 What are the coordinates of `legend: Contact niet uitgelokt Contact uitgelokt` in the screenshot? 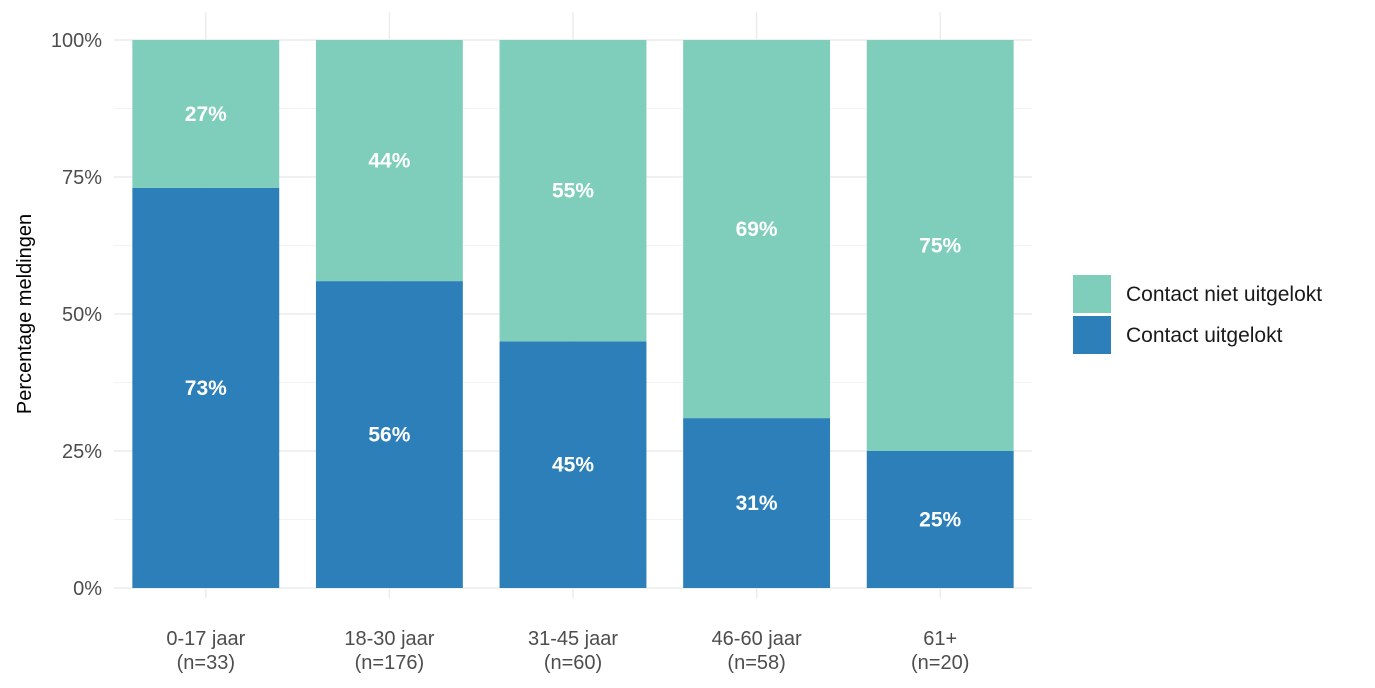 It's located at (1197, 314).